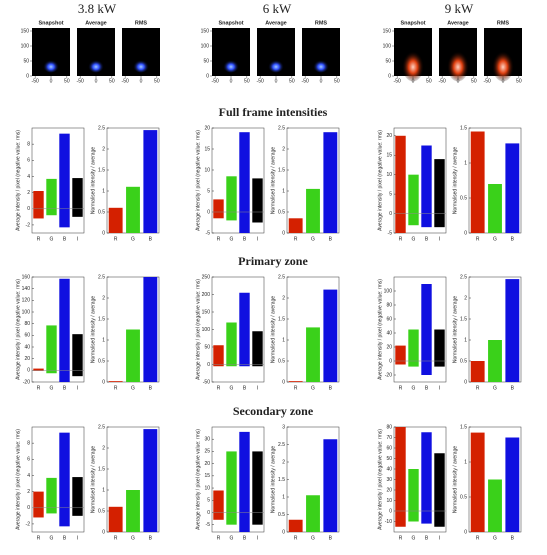 This screenshot has height=555, width=547. I want to click on y-tick-label: 30, so click(389, 480).